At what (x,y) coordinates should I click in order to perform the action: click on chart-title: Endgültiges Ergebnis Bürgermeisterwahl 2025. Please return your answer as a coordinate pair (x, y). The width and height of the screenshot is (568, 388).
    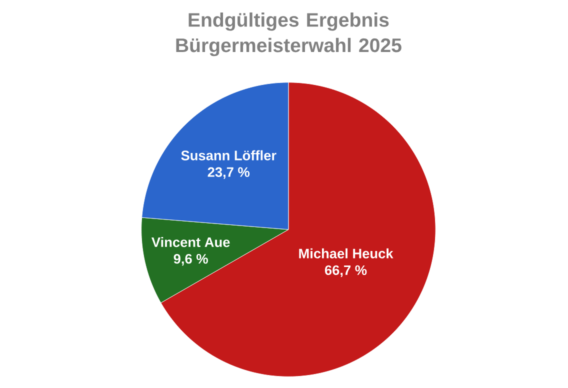
    Looking at the image, I should click on (289, 34).